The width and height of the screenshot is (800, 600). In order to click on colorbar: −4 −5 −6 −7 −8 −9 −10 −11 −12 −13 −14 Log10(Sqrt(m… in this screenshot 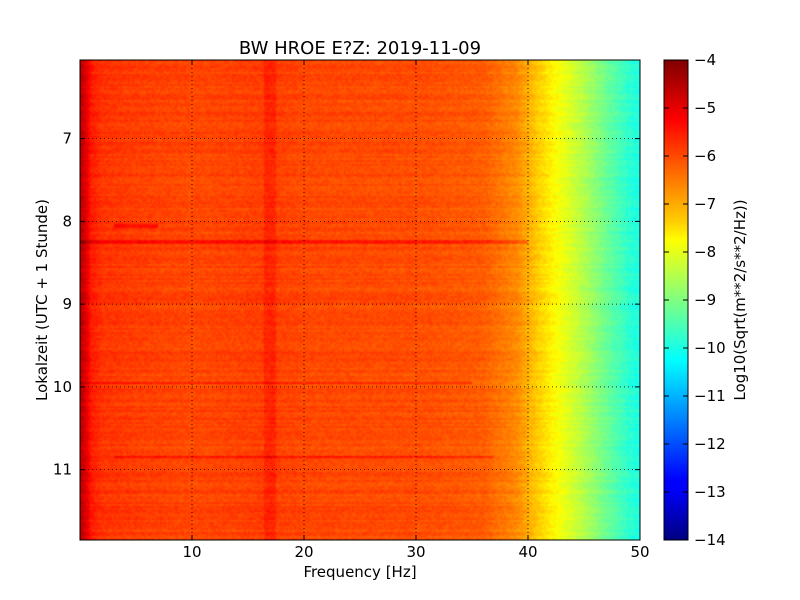, I will do `click(706, 300)`.